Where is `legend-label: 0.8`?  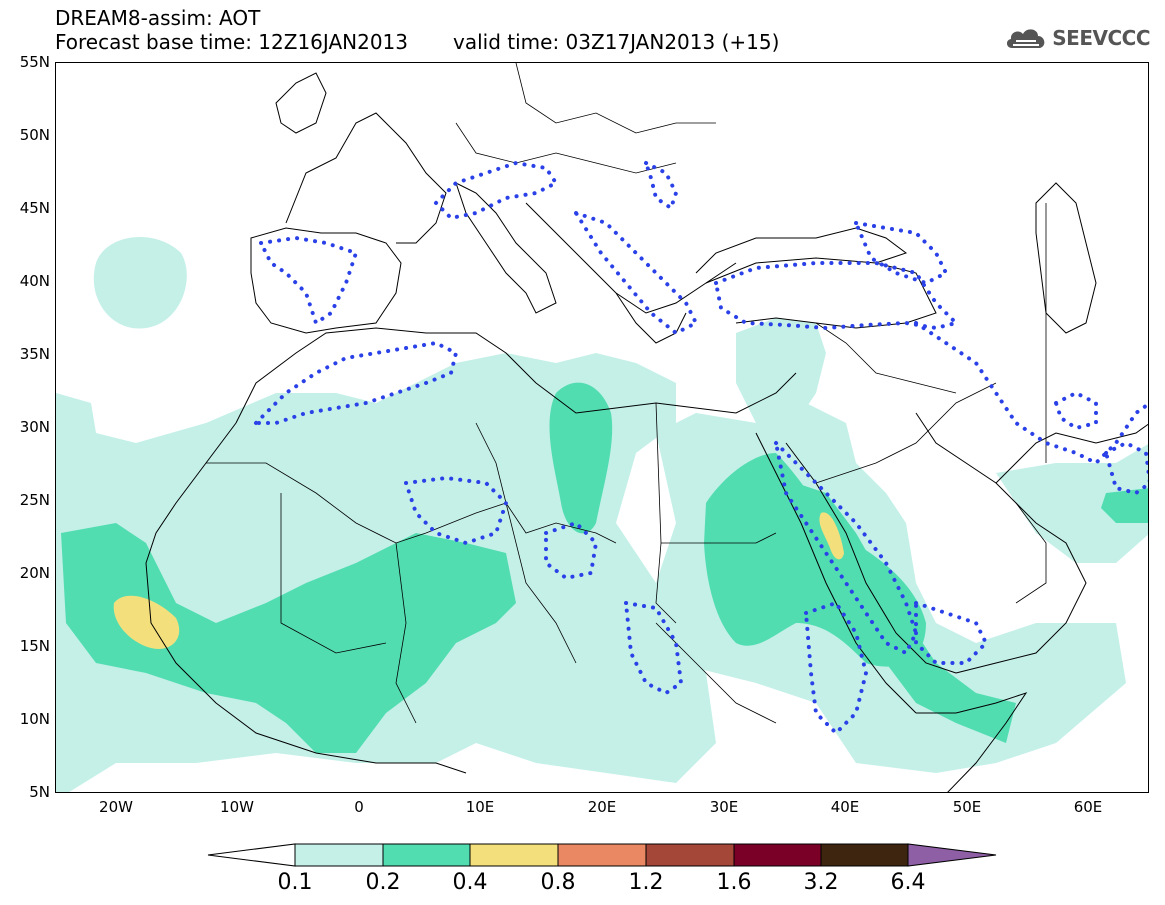
legend-label: 0.8 is located at coordinates (558, 882).